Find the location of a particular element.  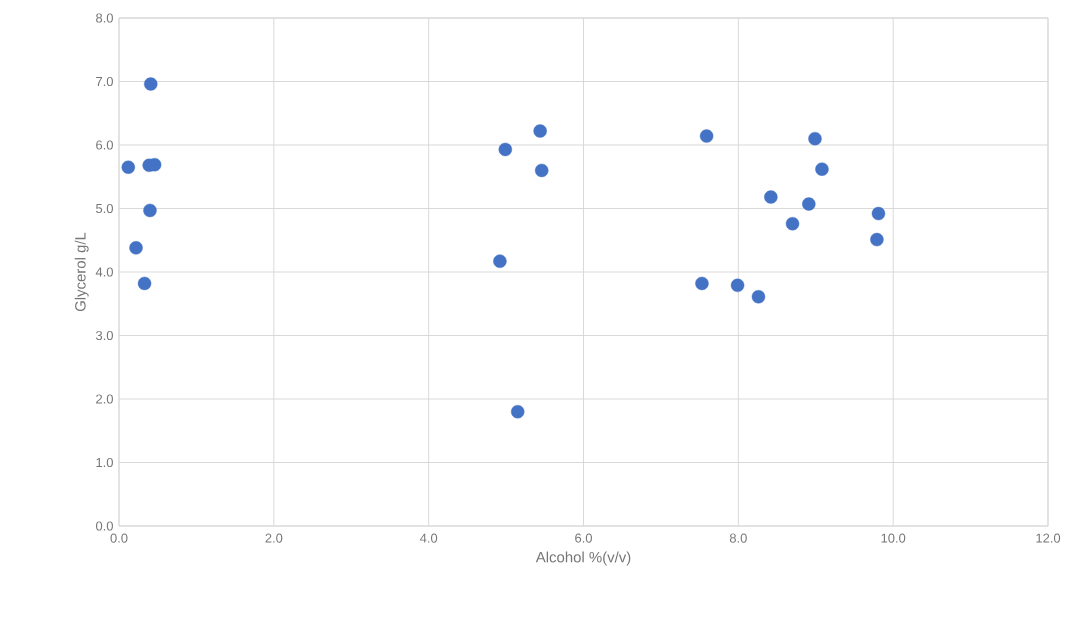

x-axis-title: Alcohol %(v/v) is located at coordinates (583, 558).